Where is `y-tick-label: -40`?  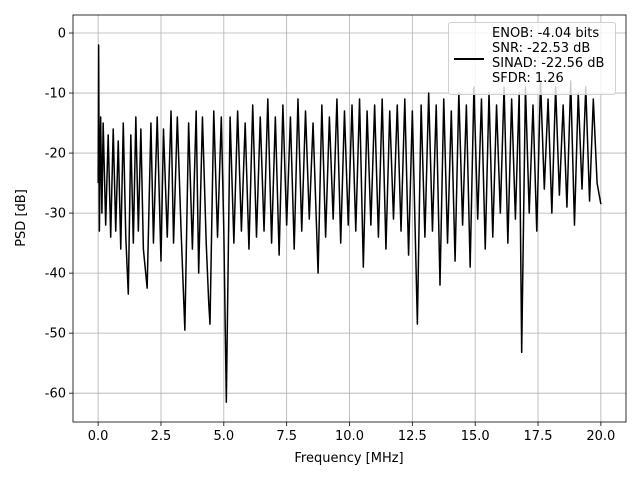 y-tick-label: -40 is located at coordinates (55, 274).